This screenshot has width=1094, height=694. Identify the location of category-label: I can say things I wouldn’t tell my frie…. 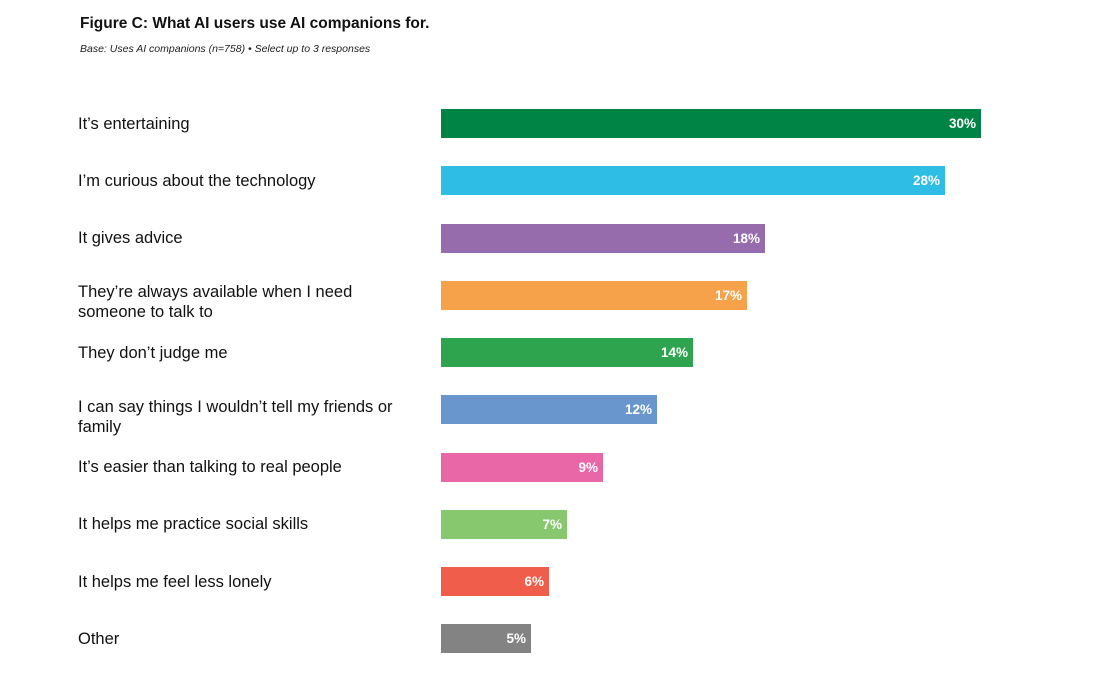
(235, 416).